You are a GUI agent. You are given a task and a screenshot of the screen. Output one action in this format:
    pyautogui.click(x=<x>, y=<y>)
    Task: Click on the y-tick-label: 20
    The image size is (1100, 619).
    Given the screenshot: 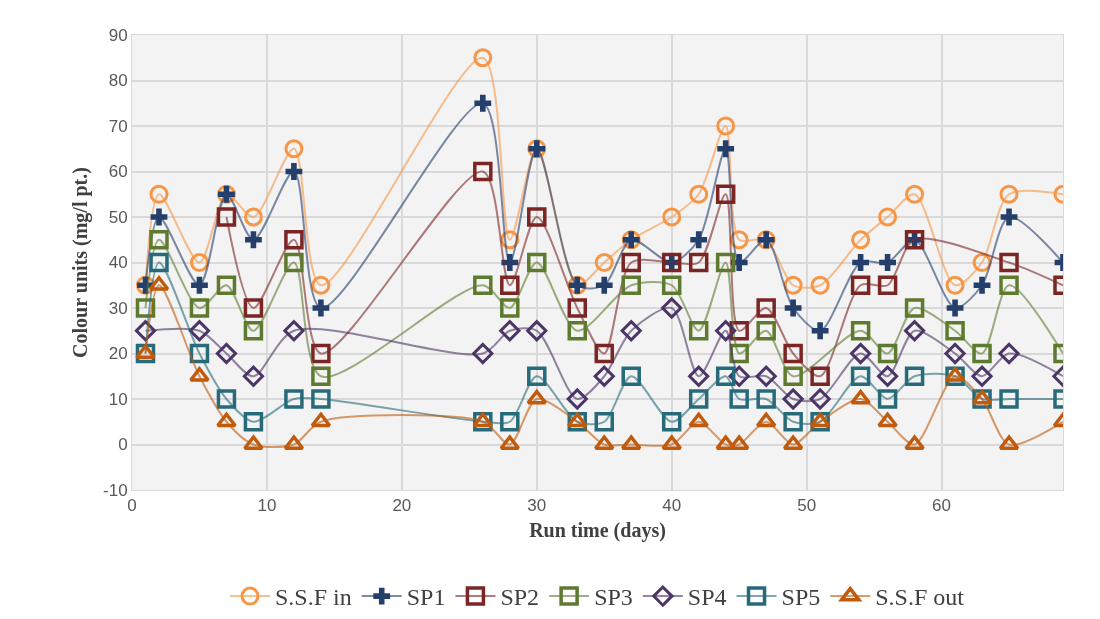 What is the action you would take?
    pyautogui.click(x=118, y=354)
    